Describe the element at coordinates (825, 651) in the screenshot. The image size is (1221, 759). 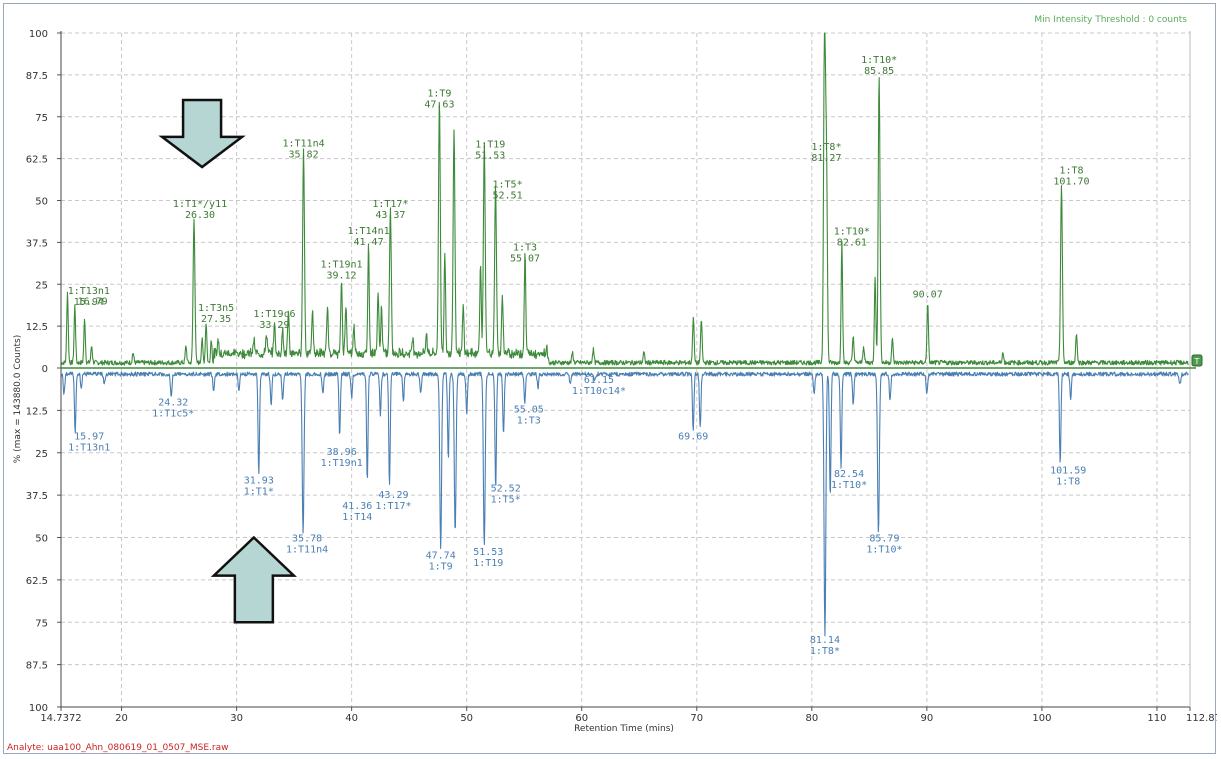
I see `peak-label-bottom-name: 1:T8*` at that location.